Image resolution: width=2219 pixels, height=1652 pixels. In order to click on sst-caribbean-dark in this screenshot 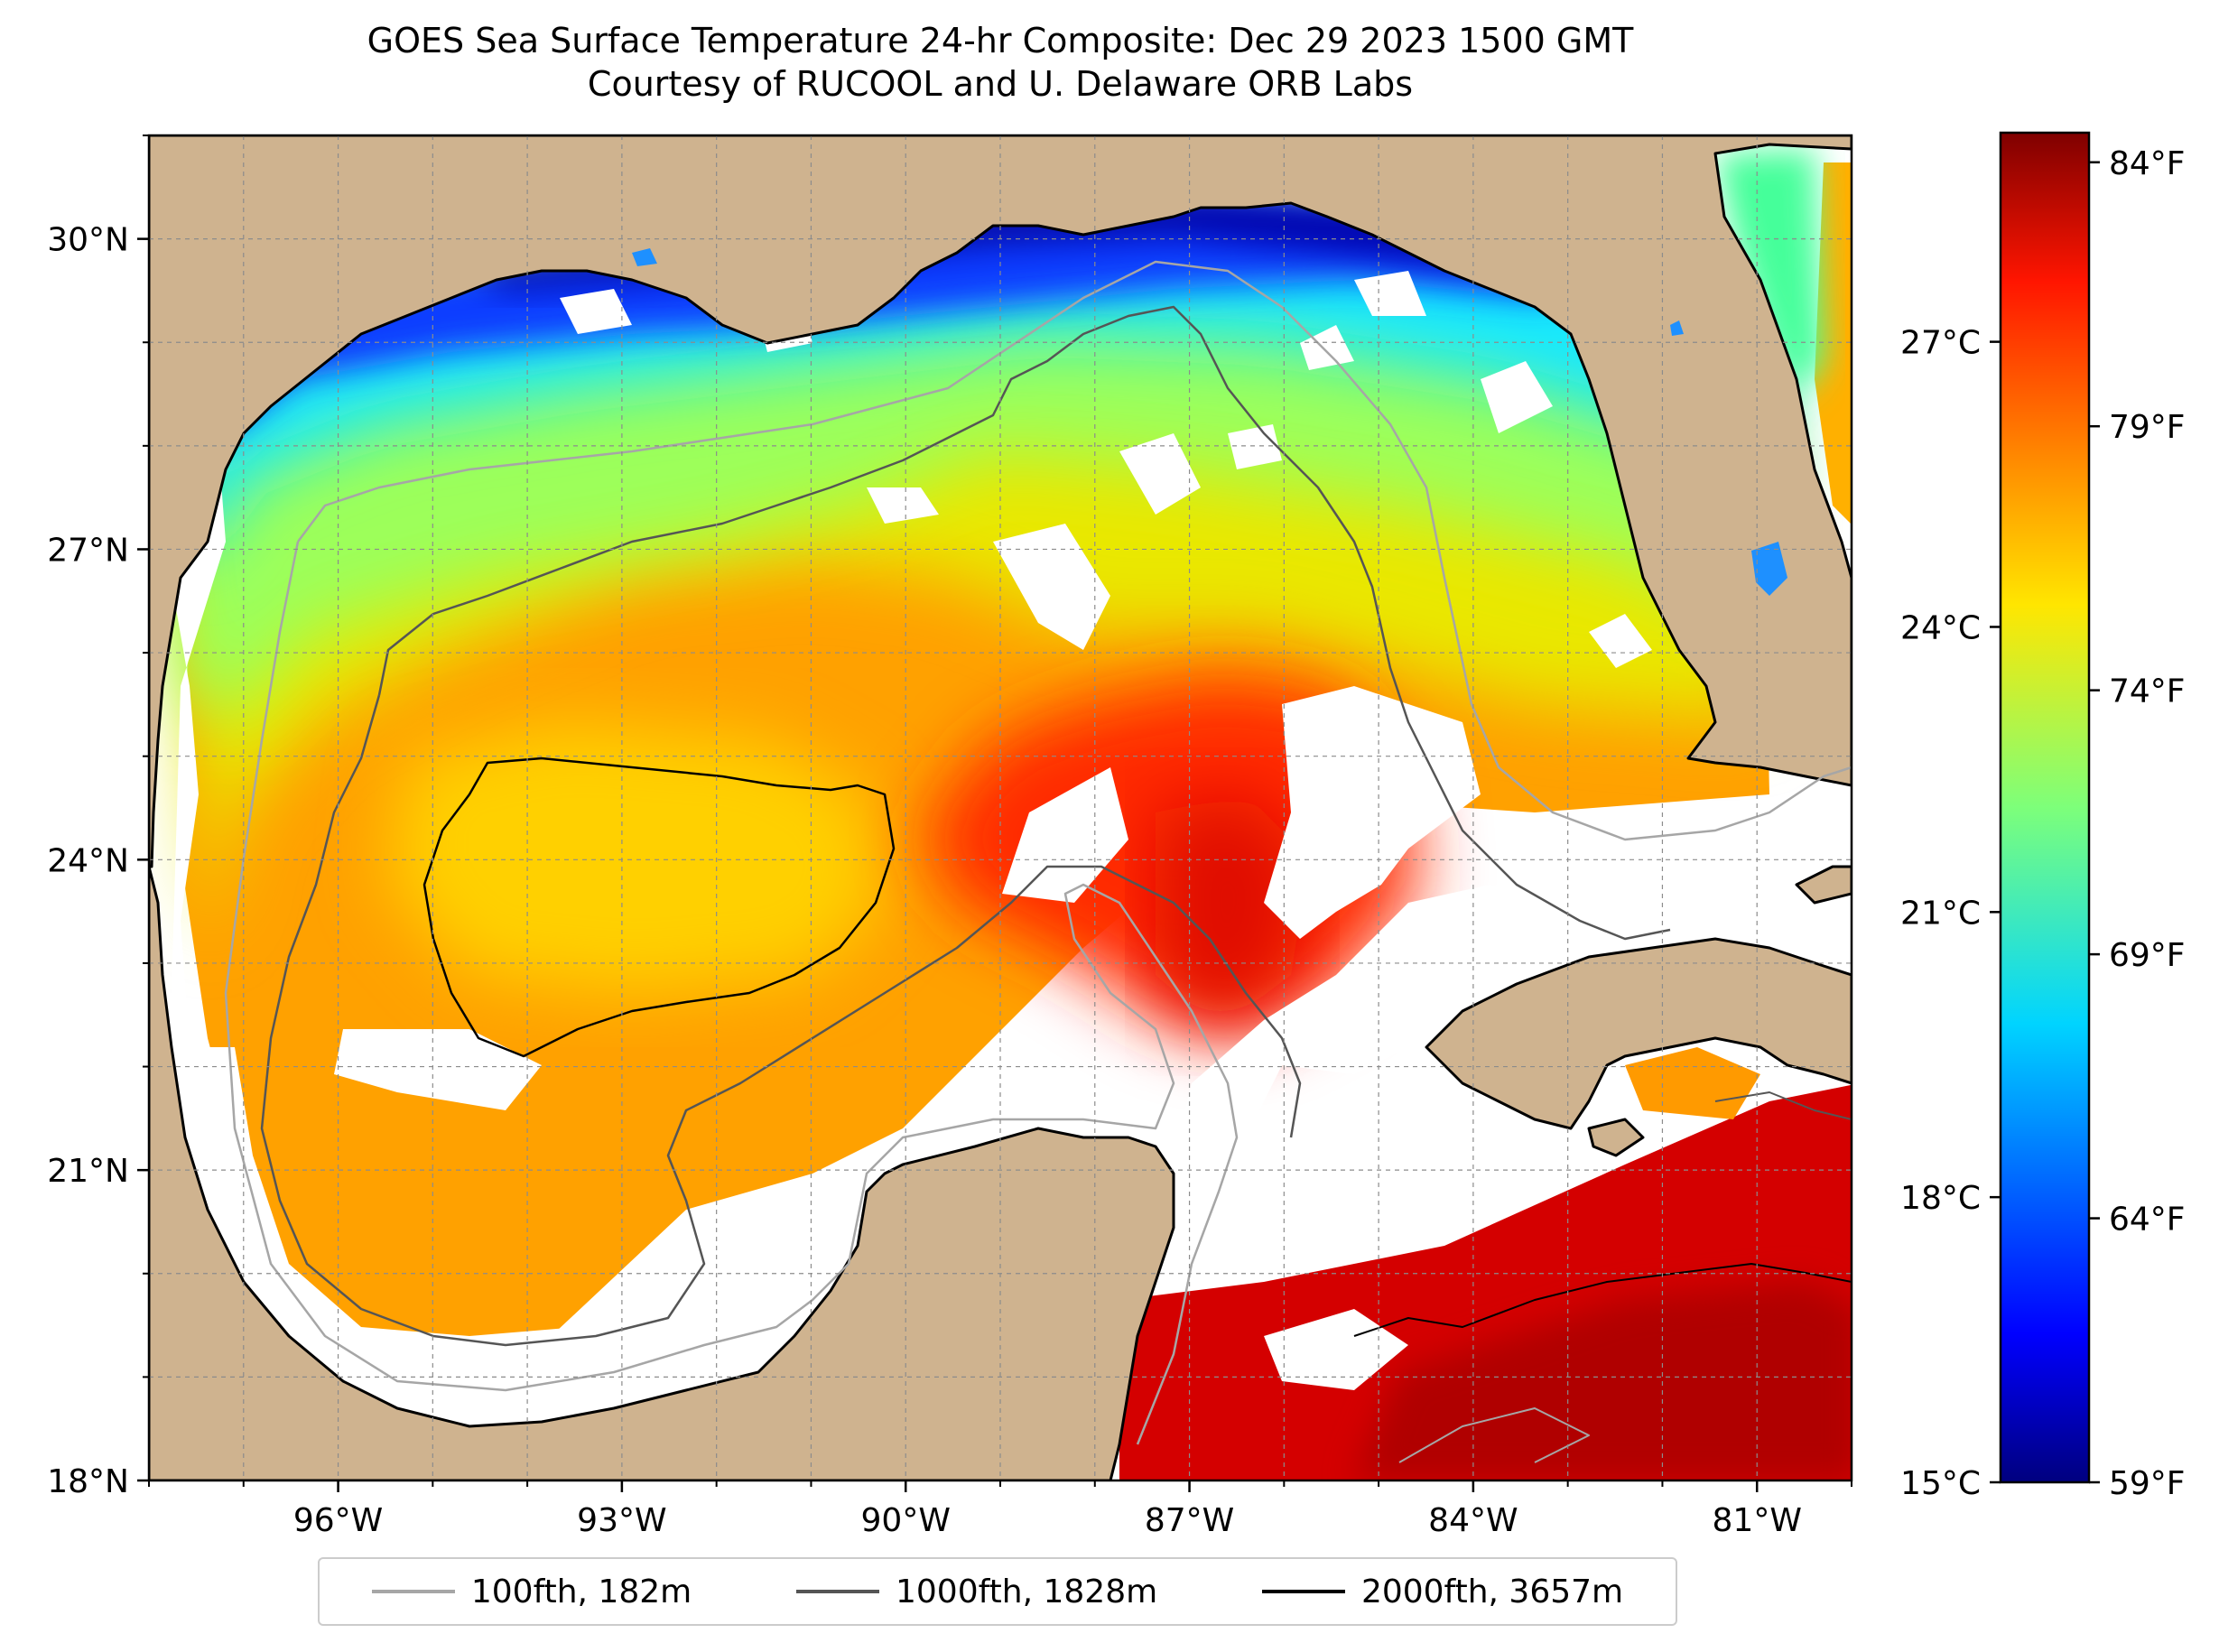, I will do `click(1603, 1381)`.